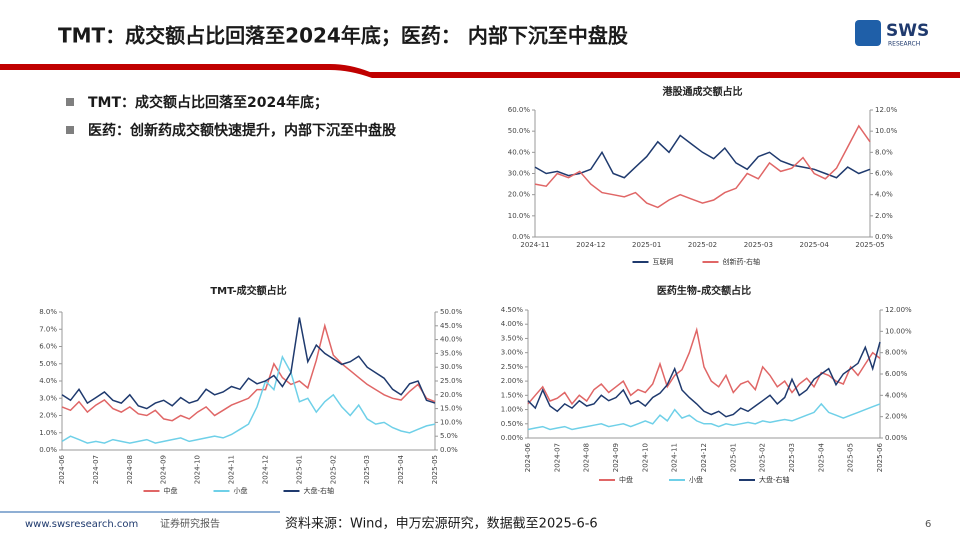 This screenshot has height=544, width=960. I want to click on y2-tick-label: 30.0%, so click(451, 367).